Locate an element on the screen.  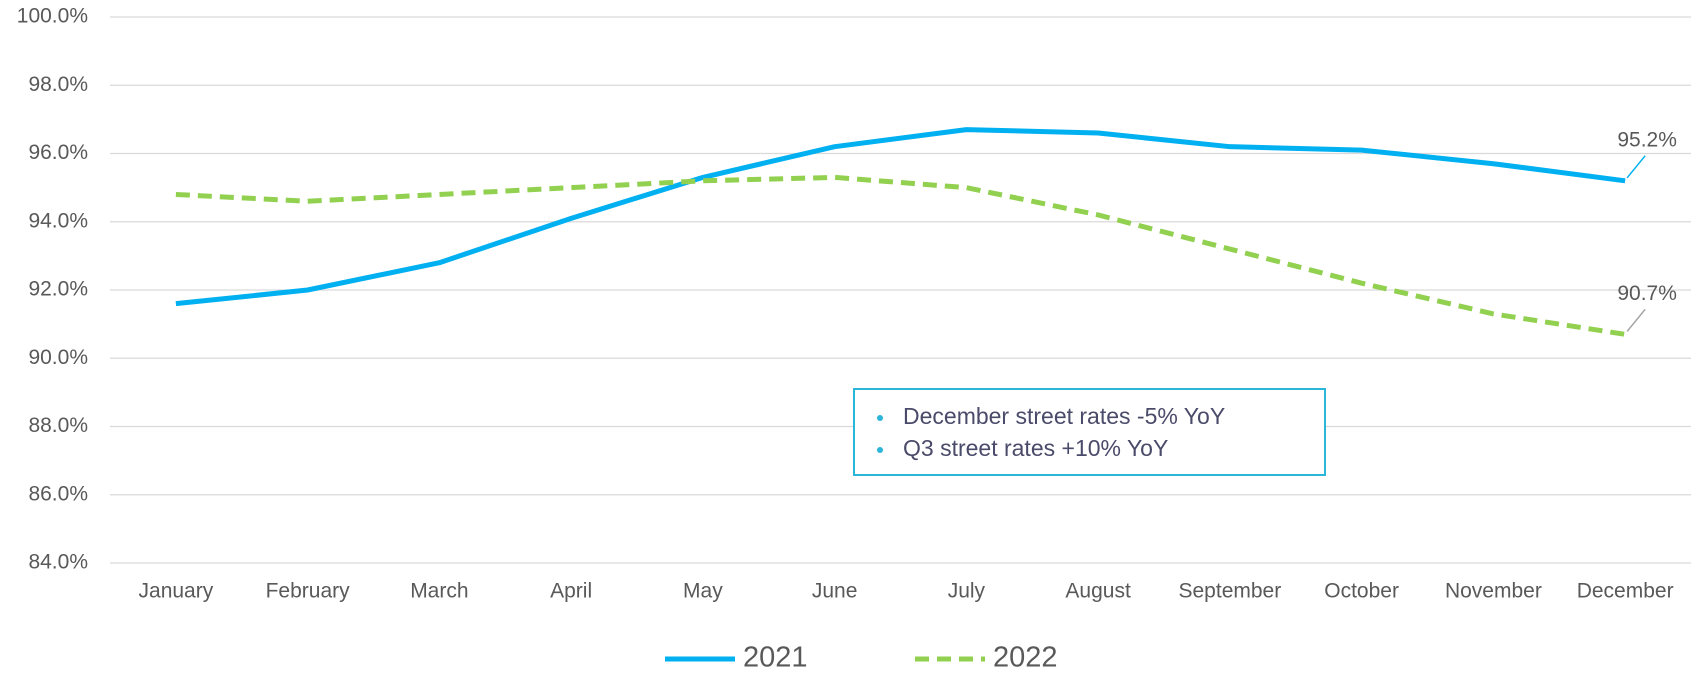
annotation: December street rates -5% YoY is located at coordinates (1064, 416).